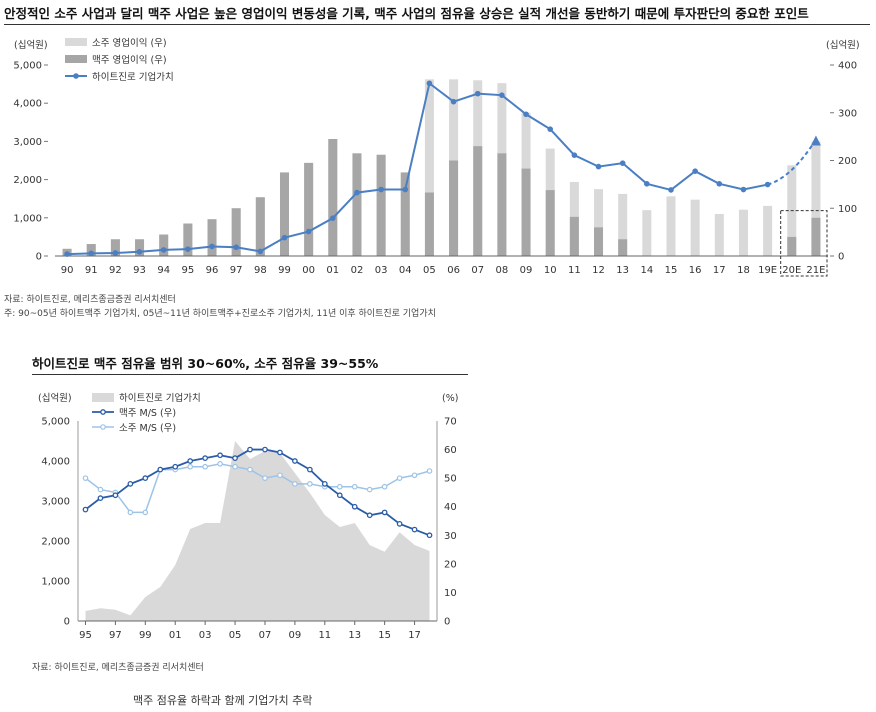 This screenshot has width=876, height=712. Describe the element at coordinates (27, 180) in the screenshot. I see `left-tick-label: 2,000` at that location.